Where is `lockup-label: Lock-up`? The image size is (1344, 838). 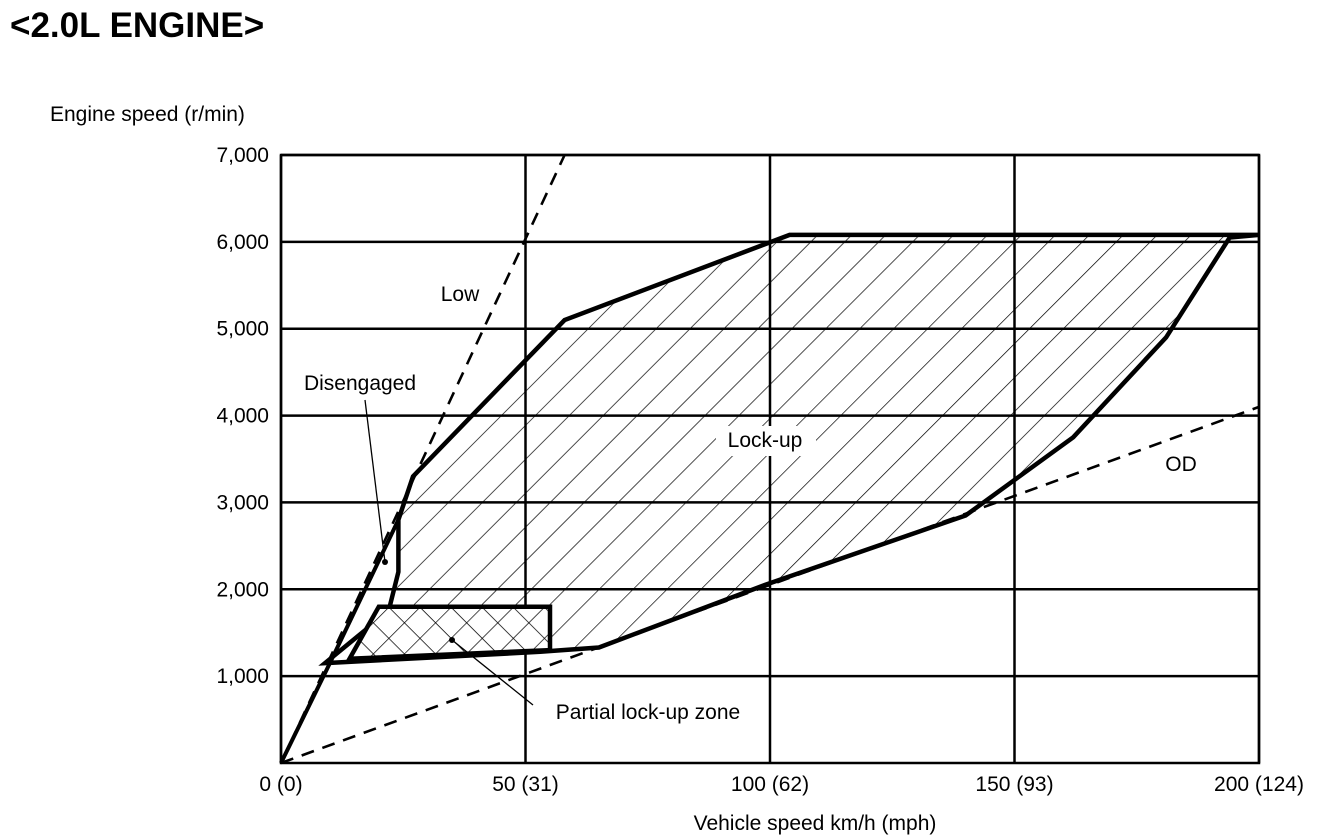
lockup-label: Lock-up is located at coordinates (765, 440).